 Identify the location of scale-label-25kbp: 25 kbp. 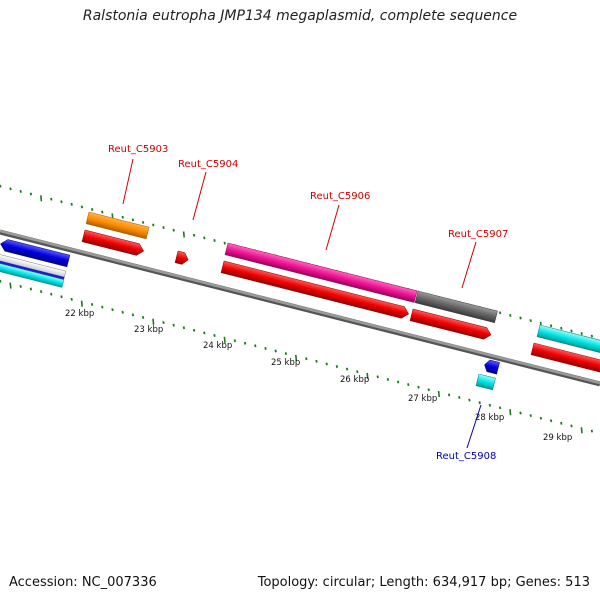
(285, 363).